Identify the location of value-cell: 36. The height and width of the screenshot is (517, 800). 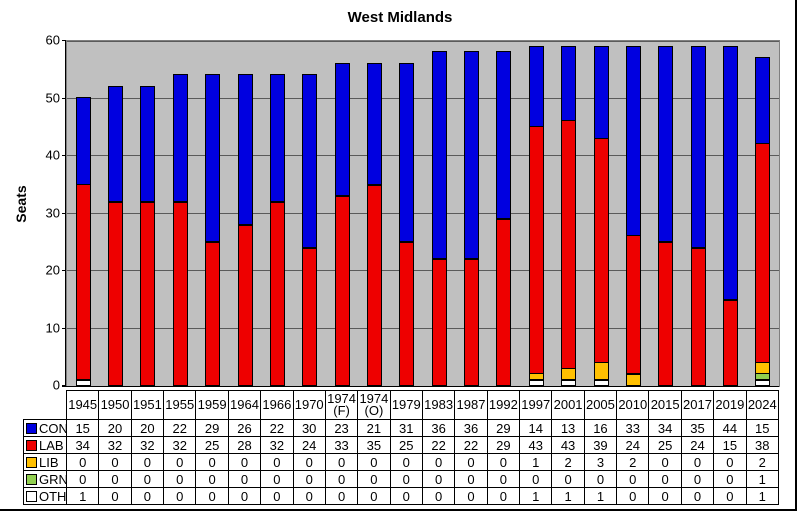
(471, 428).